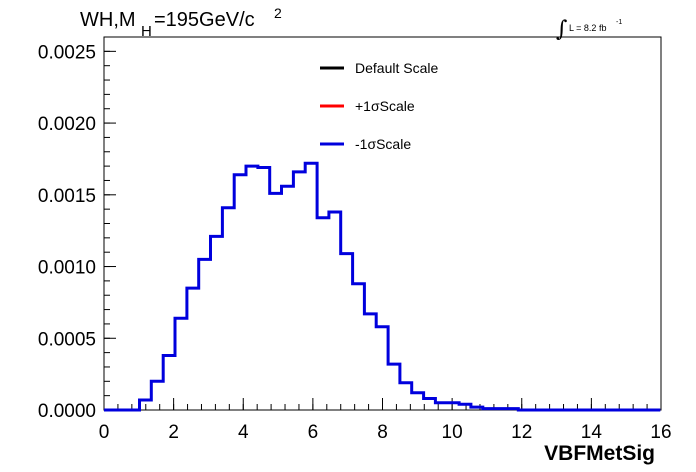 The image size is (696, 472). I want to click on legend-label: -1σScale, so click(383, 144).